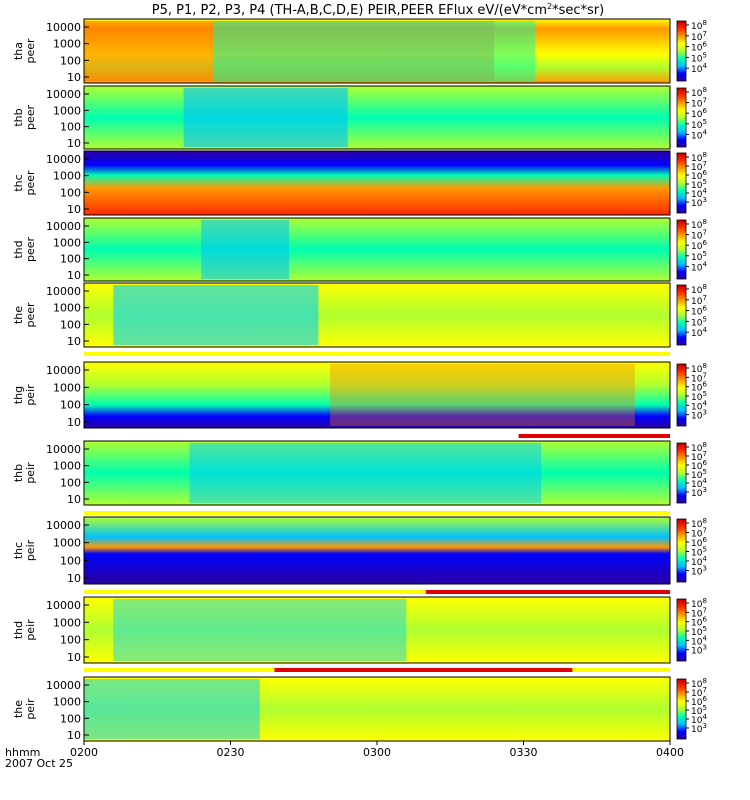 The height and width of the screenshot is (800, 750). I want to click on x-tick-label: 0400, so click(670, 752).